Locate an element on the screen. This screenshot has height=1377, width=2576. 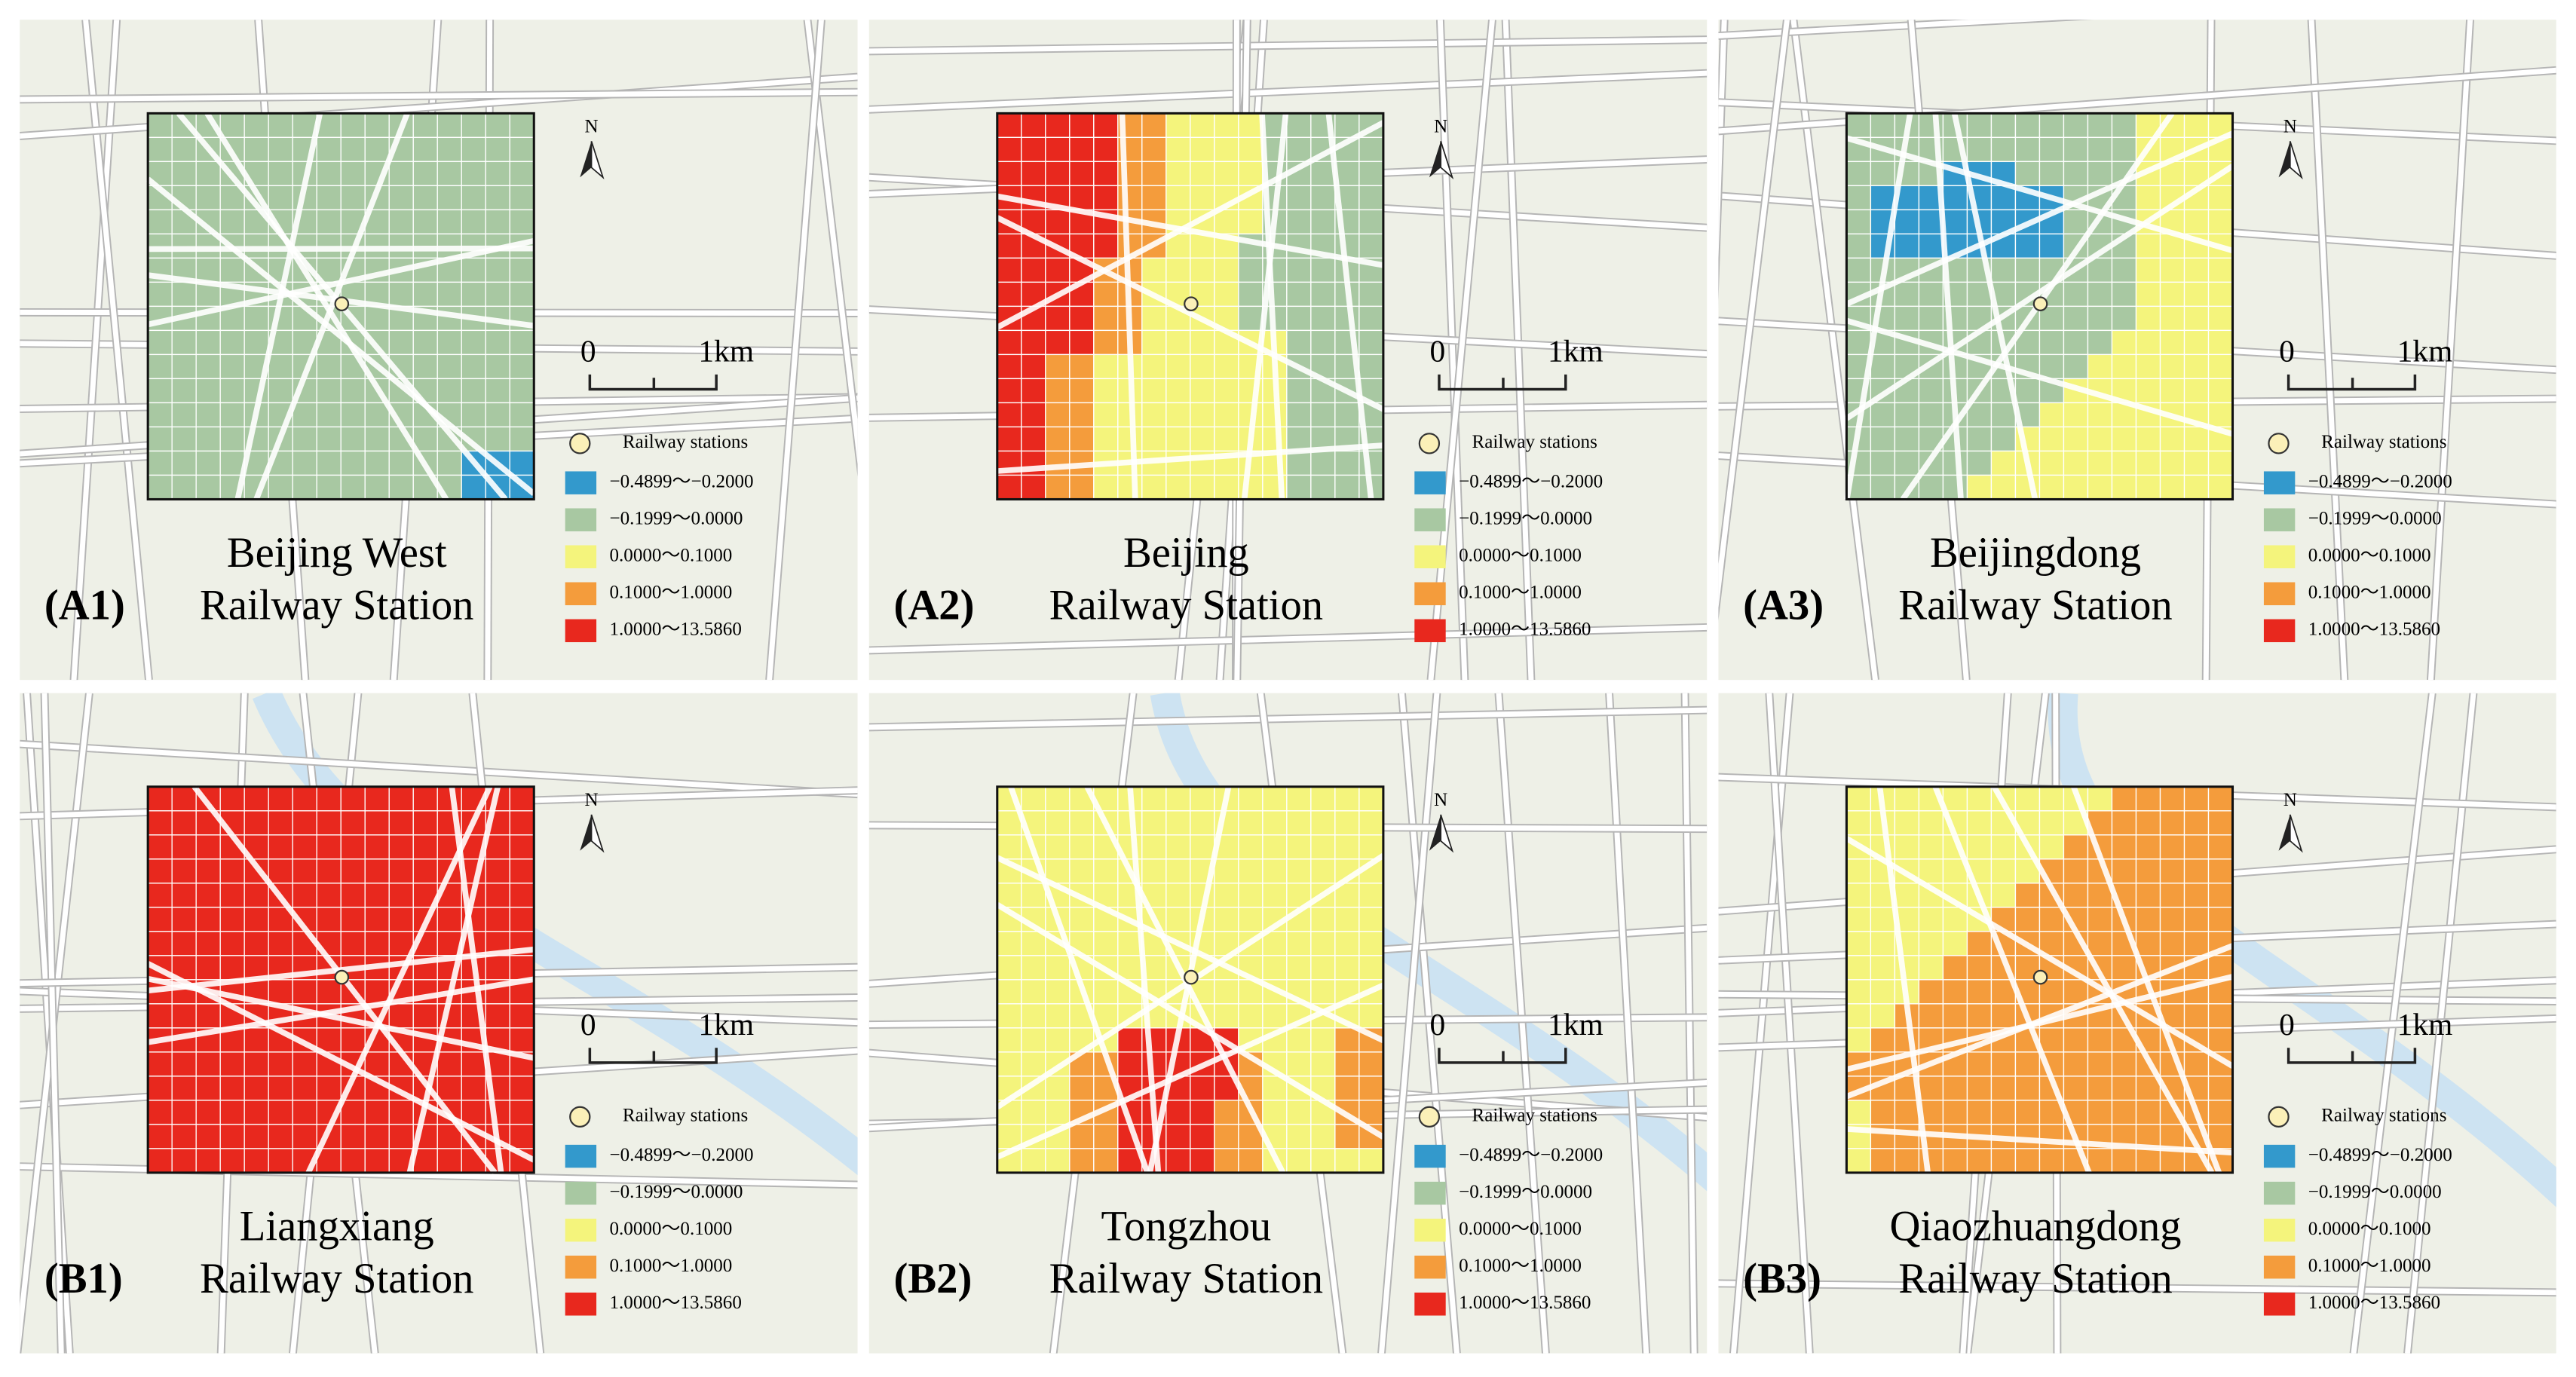
scale-zero: 0 is located at coordinates (588, 1024).